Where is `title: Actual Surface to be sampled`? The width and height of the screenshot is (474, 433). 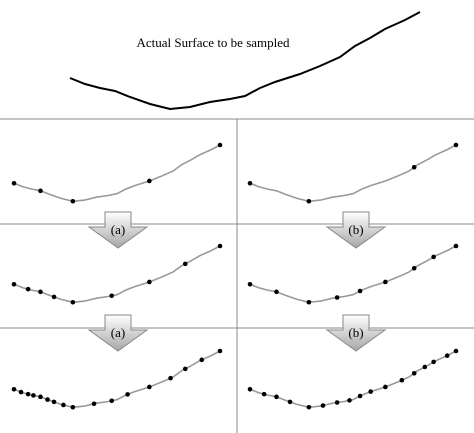 title: Actual Surface to be sampled is located at coordinates (213, 42).